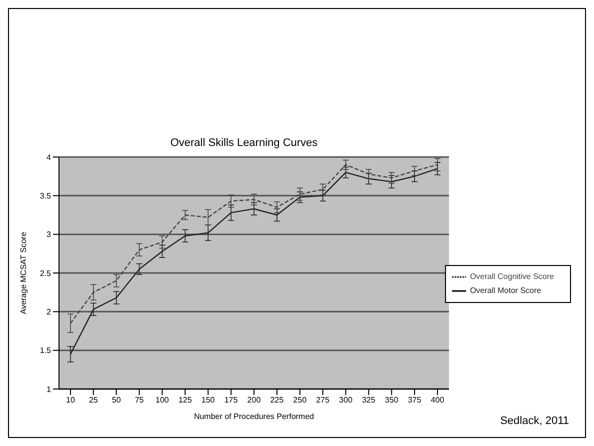 This screenshot has width=594, height=446. What do you see at coordinates (49, 157) in the screenshot?
I see `y-tick-label: 4` at bounding box center [49, 157].